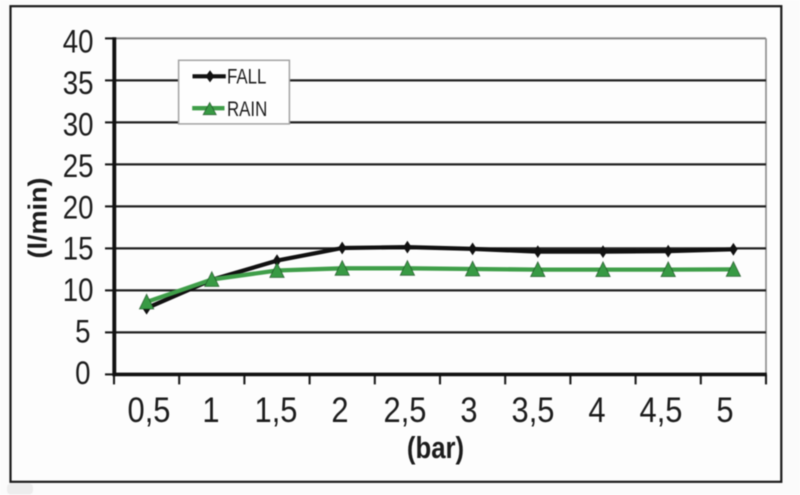  Describe the element at coordinates (405, 410) in the screenshot. I see `svg-text: 2,5` at that location.